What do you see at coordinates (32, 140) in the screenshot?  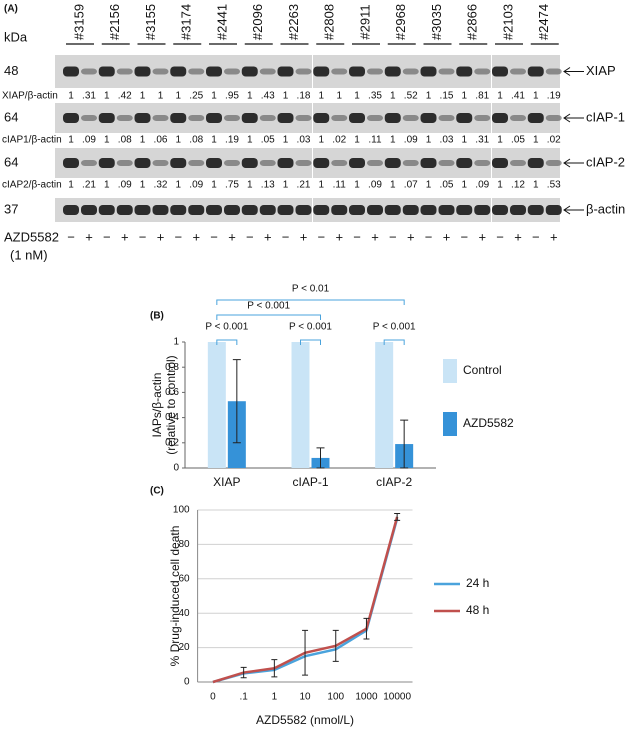 I see `ratio-label: cIAP1/β-actin` at bounding box center [32, 140].